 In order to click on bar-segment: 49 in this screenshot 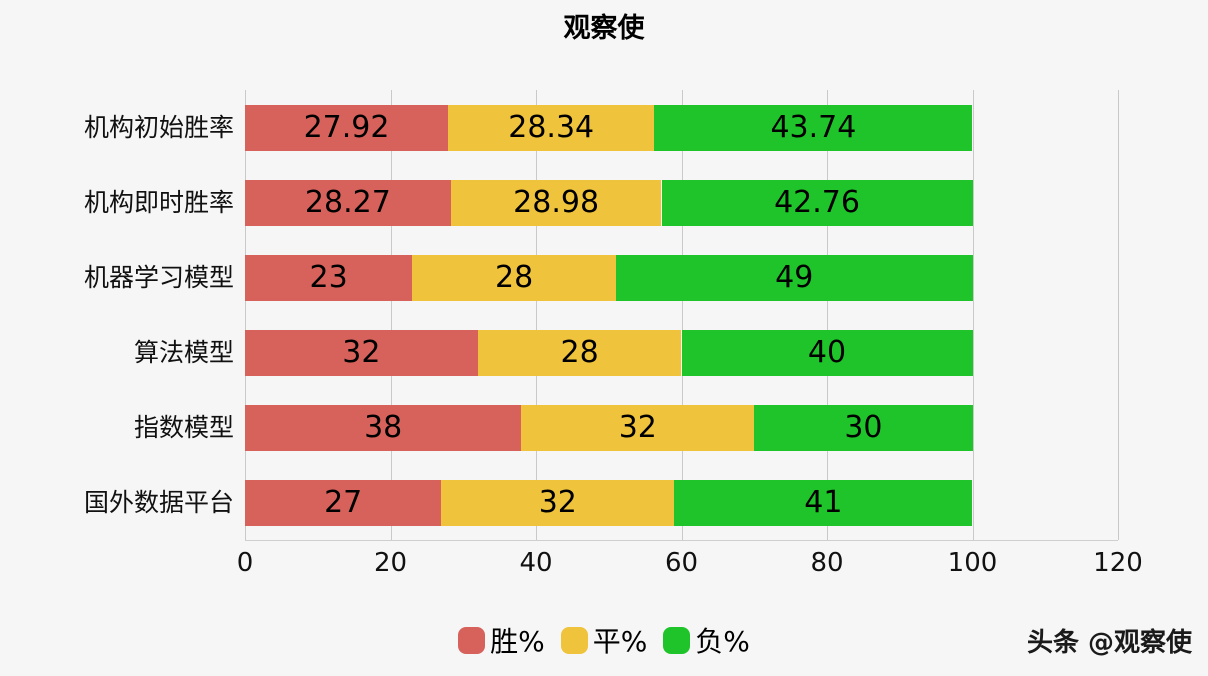, I will do `click(794, 277)`.